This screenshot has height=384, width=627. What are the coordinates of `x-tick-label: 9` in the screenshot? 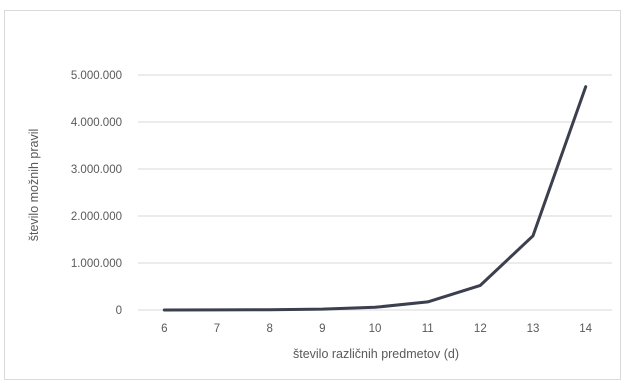 It's located at (322, 329).